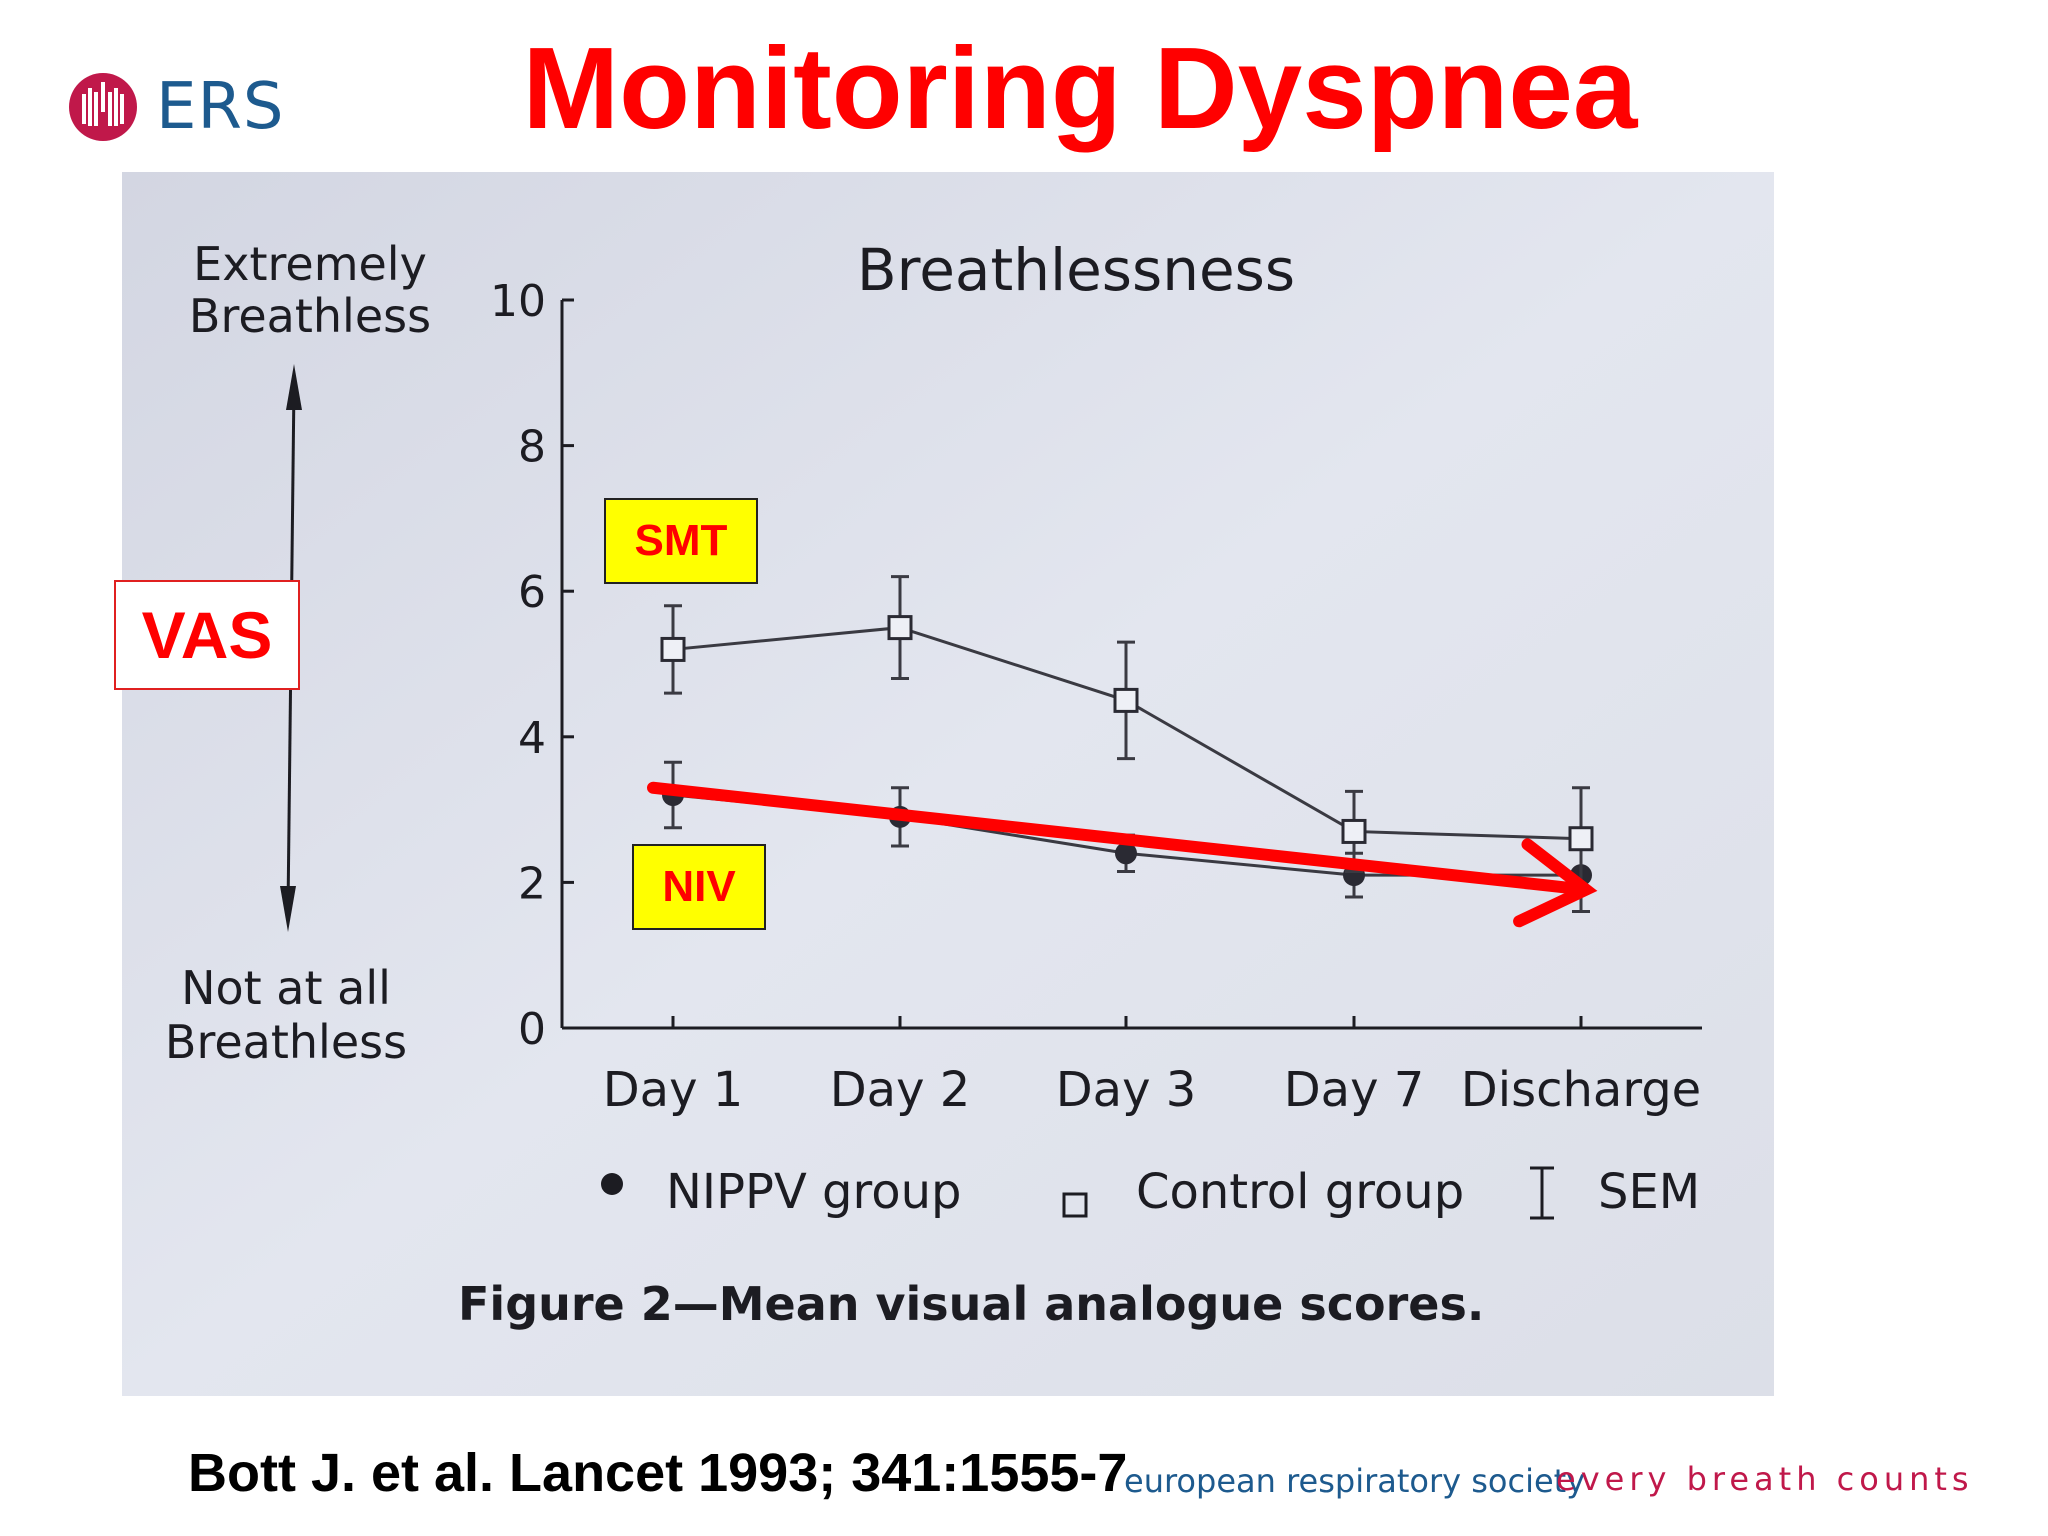 The image size is (2048, 1536). I want to click on scale-bottom-label-line1: Not at all, so click(286, 988).